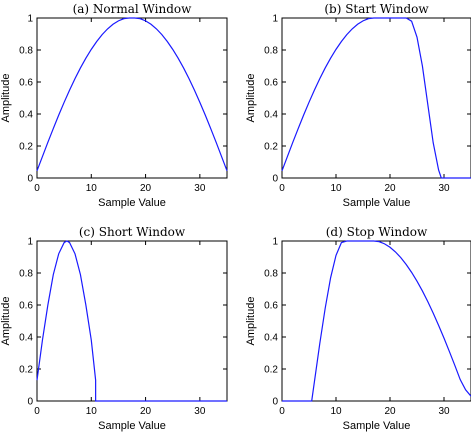  Describe the element at coordinates (376, 9) in the screenshot. I see `chart-title: (b) Start Window` at that location.